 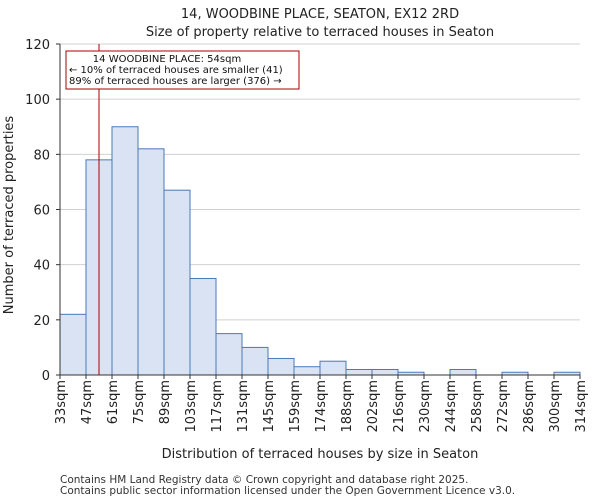 I want to click on x-tick-label: 188sqm, so click(x=347, y=406).